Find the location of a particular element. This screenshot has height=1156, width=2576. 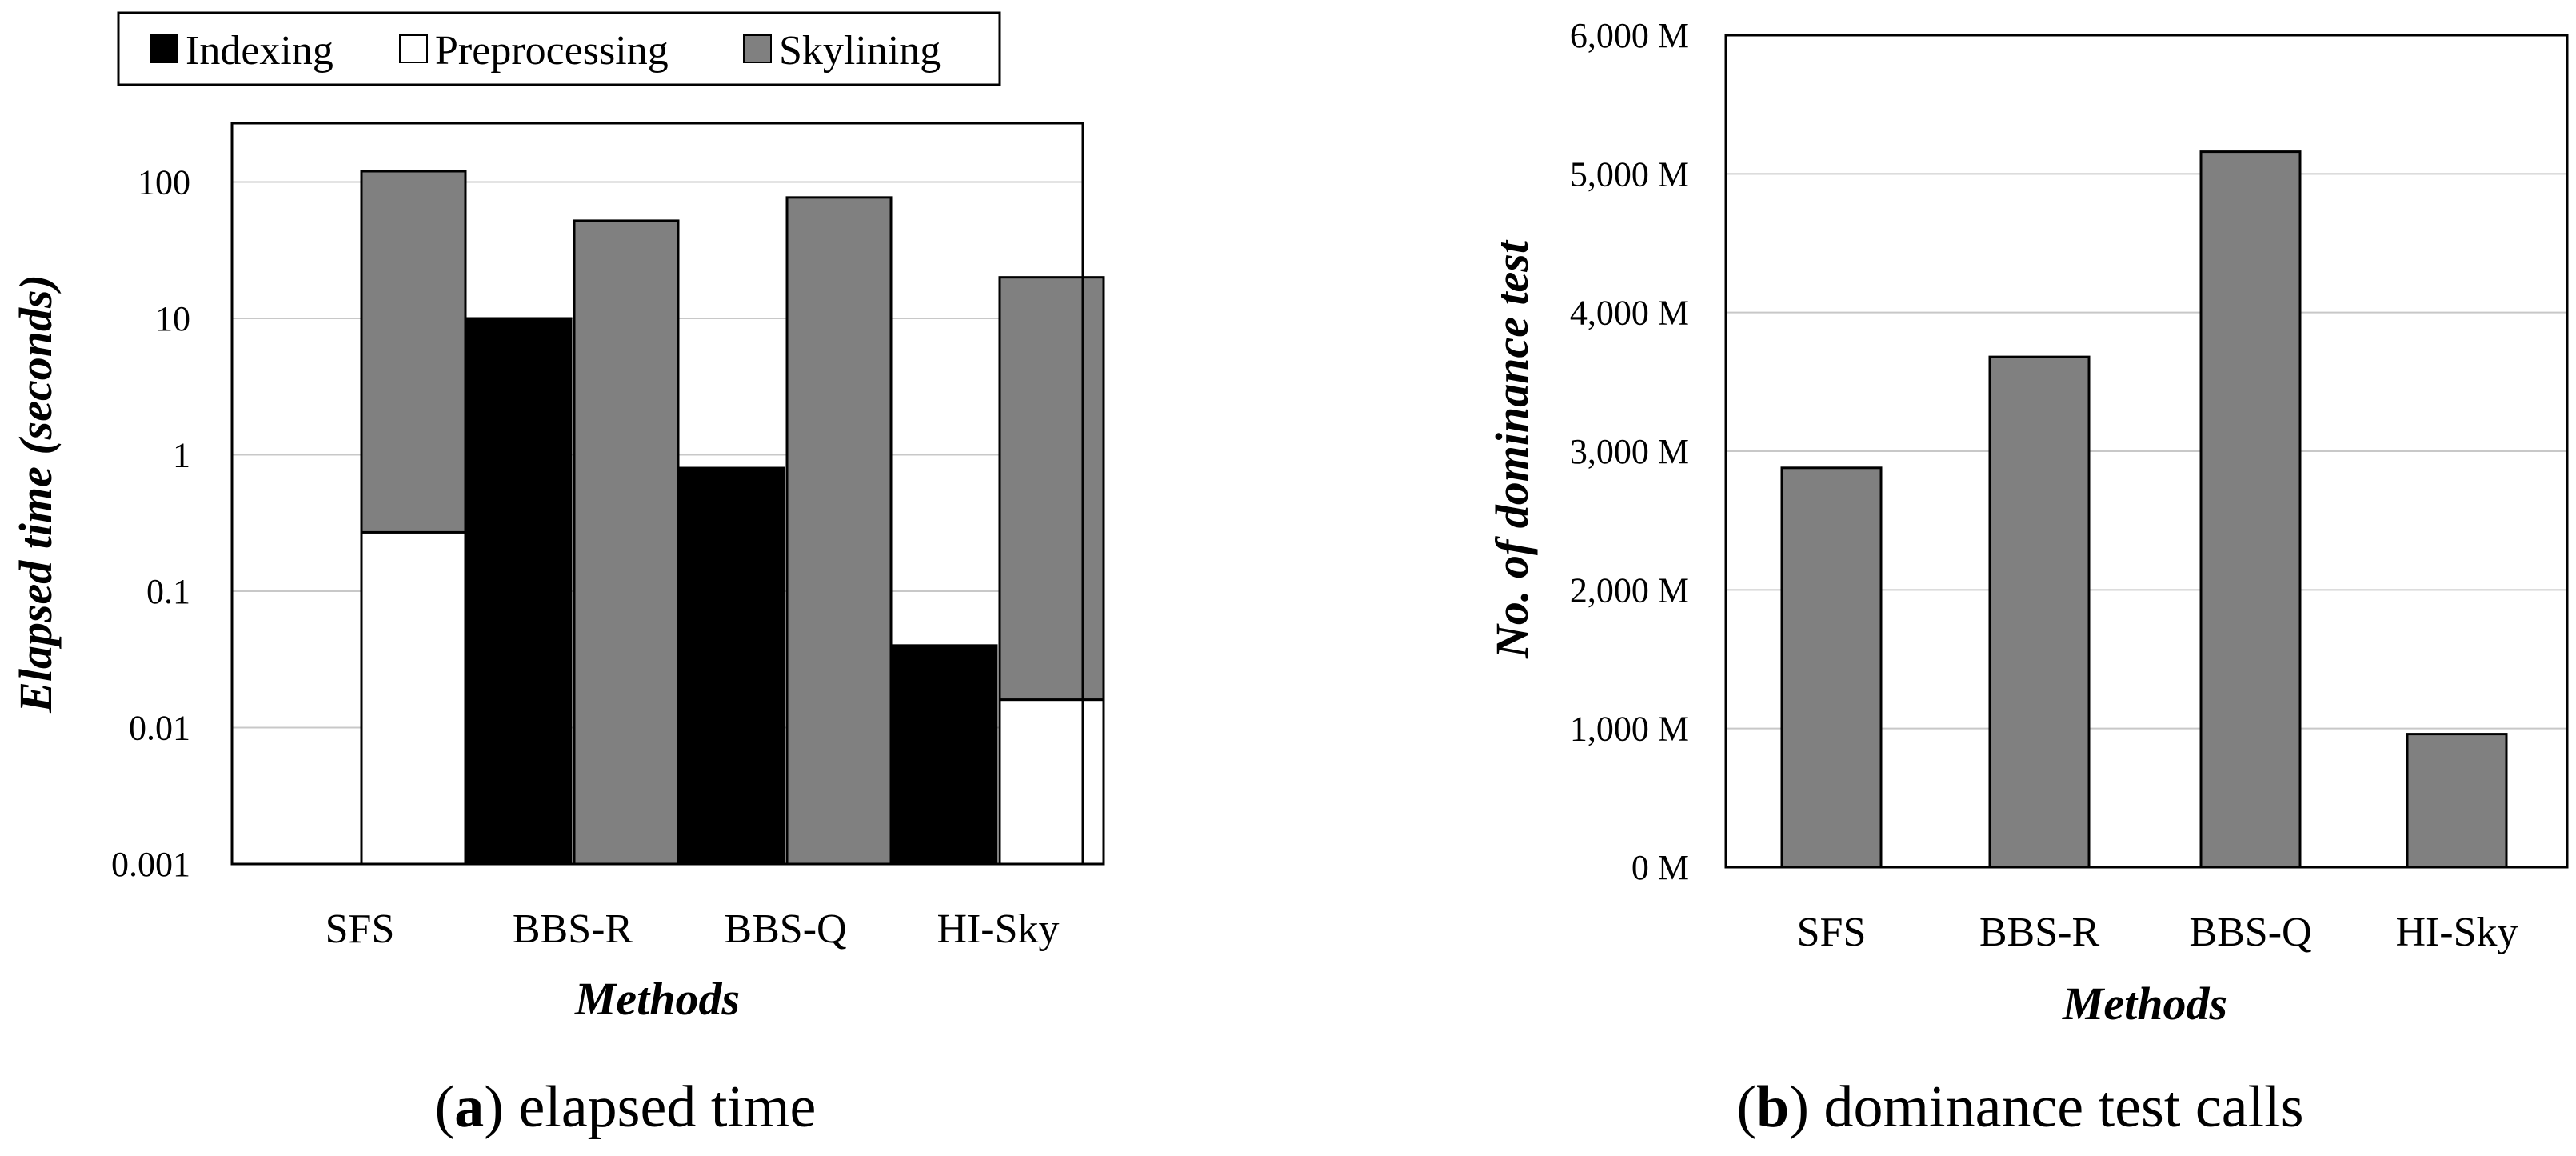

legend-box is located at coordinates (559, 48).